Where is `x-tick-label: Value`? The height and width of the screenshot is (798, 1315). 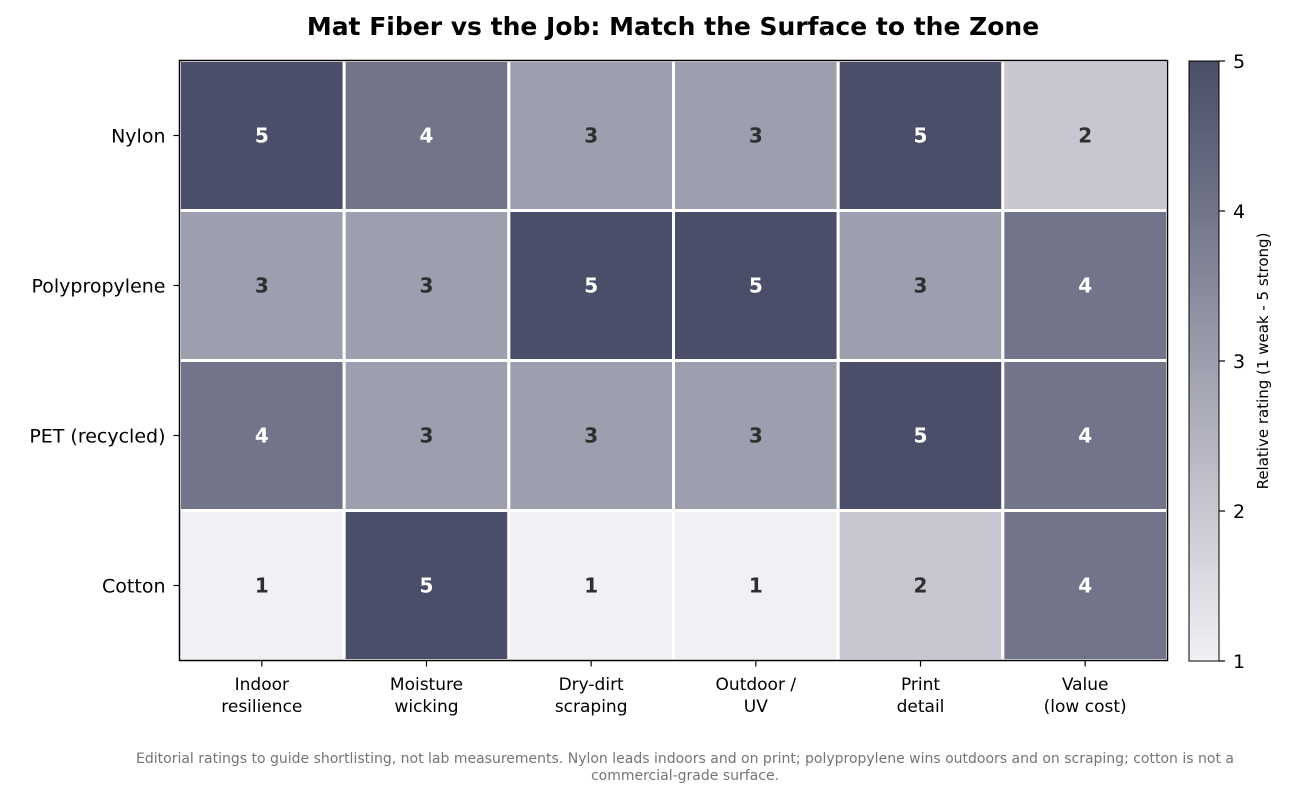 x-tick-label: Value is located at coordinates (1085, 685).